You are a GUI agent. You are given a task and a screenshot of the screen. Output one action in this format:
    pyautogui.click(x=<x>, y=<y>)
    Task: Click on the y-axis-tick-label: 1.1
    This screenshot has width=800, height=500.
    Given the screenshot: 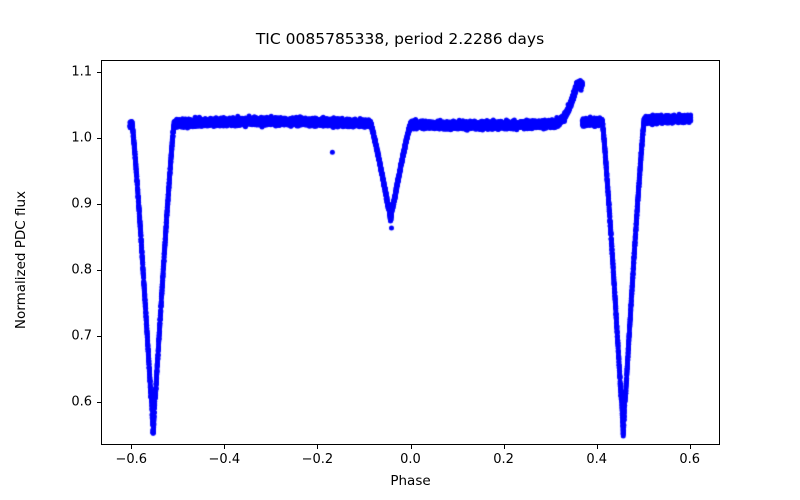 What is the action you would take?
    pyautogui.click(x=81, y=72)
    